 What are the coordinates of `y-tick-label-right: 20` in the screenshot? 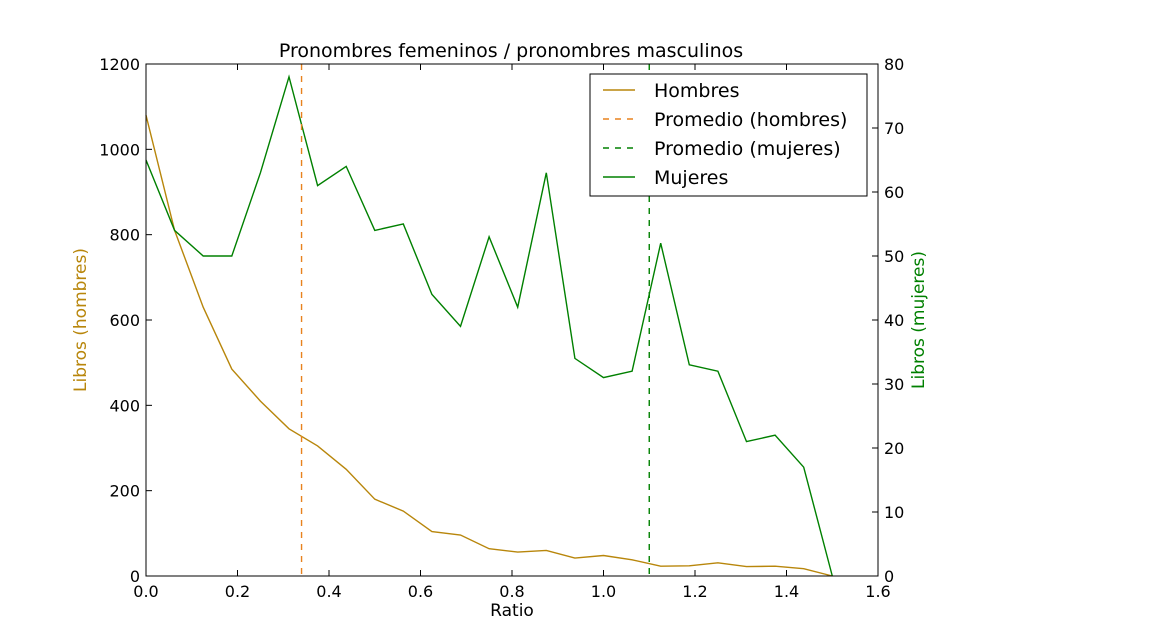 It's located at (894, 448).